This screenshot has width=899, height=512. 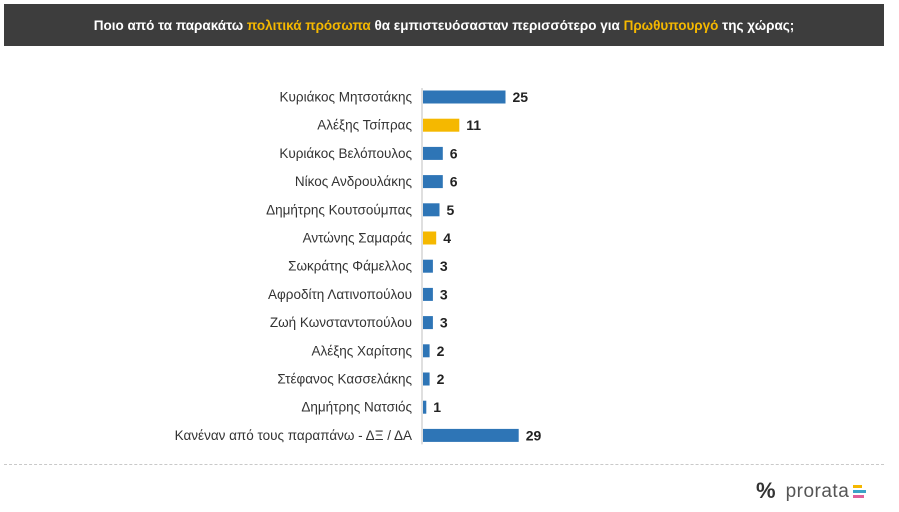 What do you see at coordinates (860, 491) in the screenshot?
I see `stacked-bars-logo-icon` at bounding box center [860, 491].